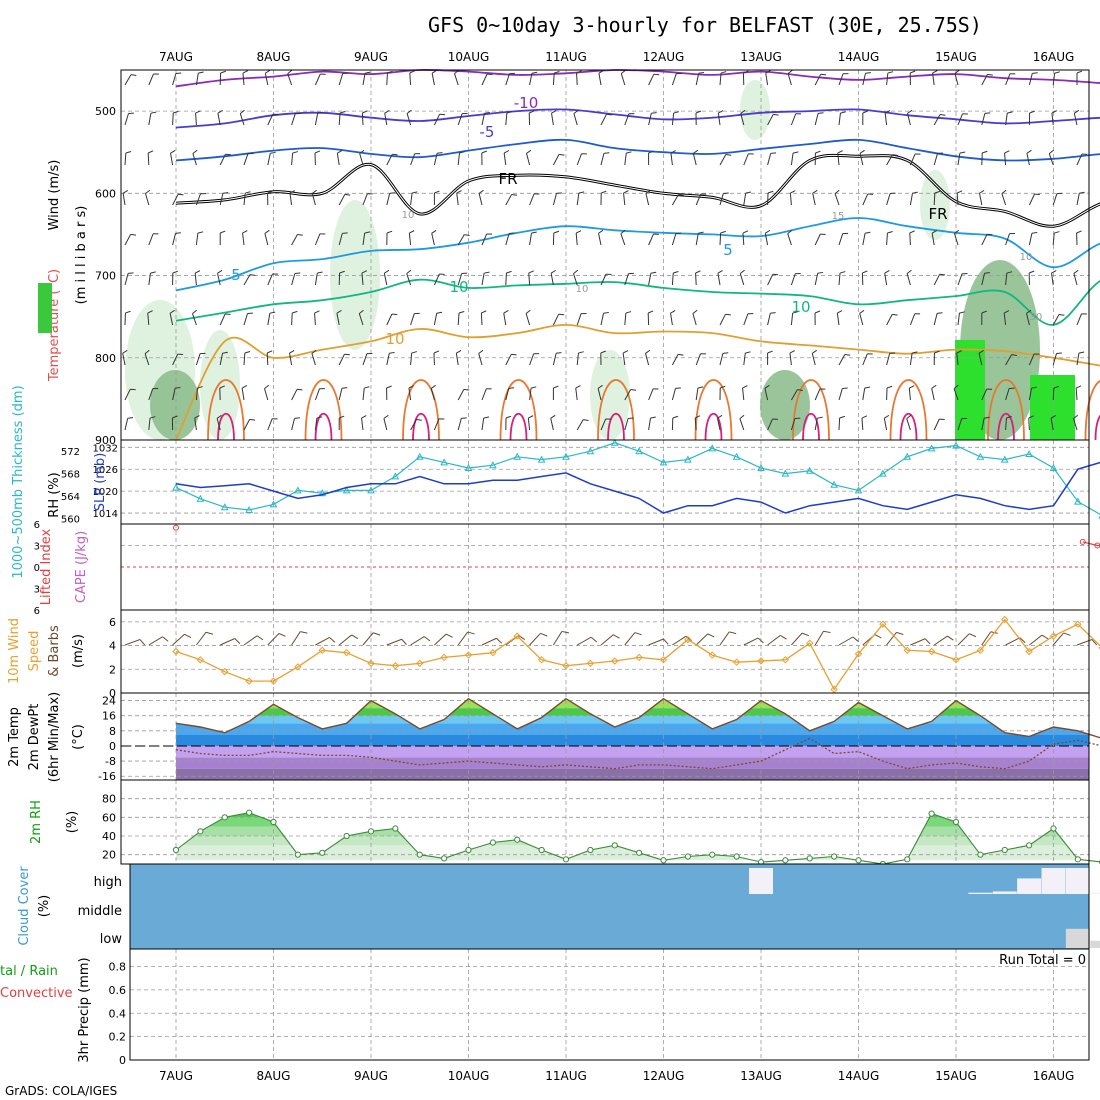 Image resolution: width=1100 pixels, height=1100 pixels. What do you see at coordinates (609, 906) in the screenshot?
I see `cloud-background` at bounding box center [609, 906].